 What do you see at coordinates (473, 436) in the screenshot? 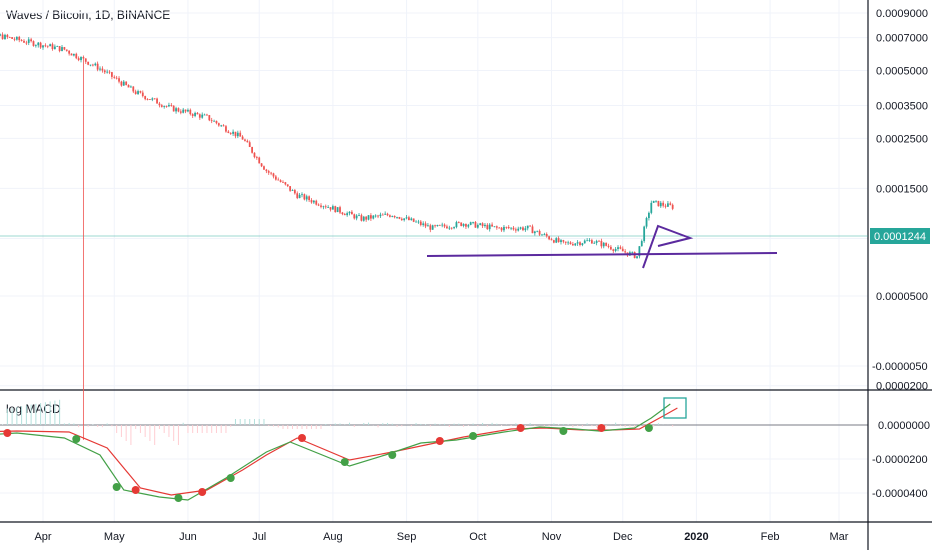
I see `macd-cross-dot` at bounding box center [473, 436].